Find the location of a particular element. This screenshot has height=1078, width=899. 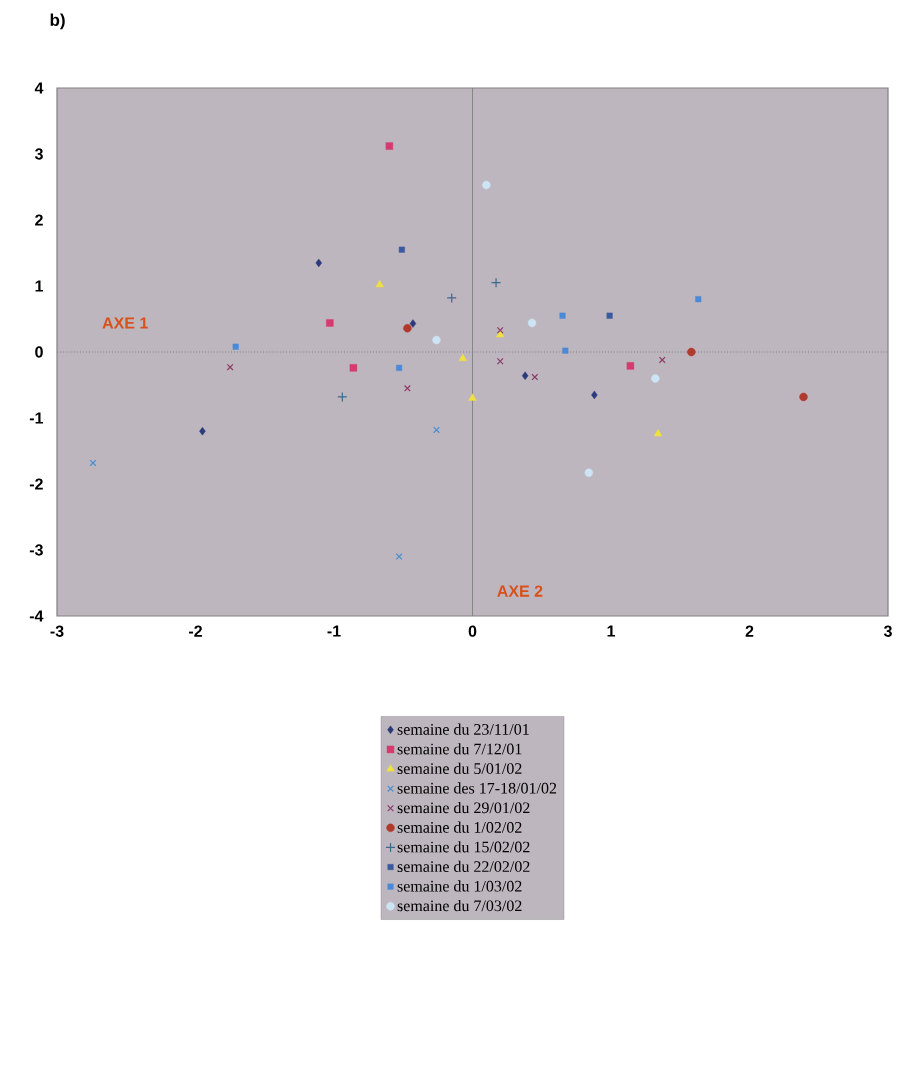

x-tick-label: -1 is located at coordinates (334, 631).